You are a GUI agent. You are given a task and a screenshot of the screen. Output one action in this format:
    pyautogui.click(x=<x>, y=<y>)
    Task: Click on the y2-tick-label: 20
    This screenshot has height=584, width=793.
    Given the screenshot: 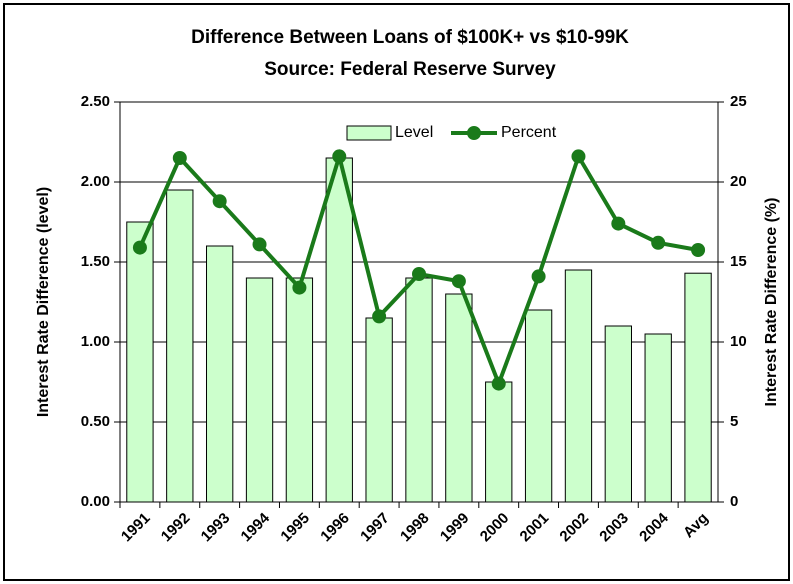 What is the action you would take?
    pyautogui.click(x=738, y=181)
    